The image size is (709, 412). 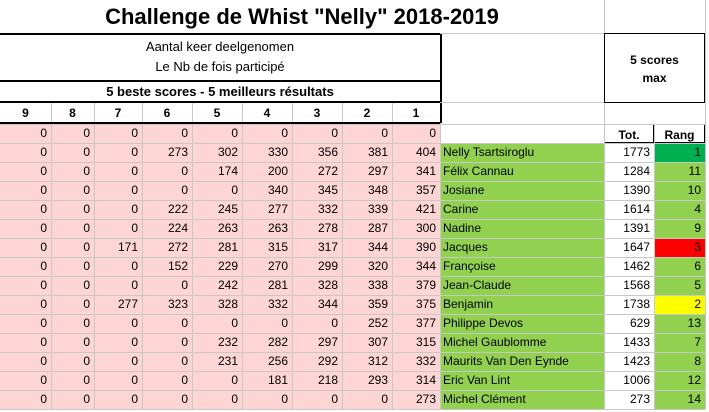 What do you see at coordinates (367, 152) in the screenshot?
I see `score-cell: 381` at bounding box center [367, 152].